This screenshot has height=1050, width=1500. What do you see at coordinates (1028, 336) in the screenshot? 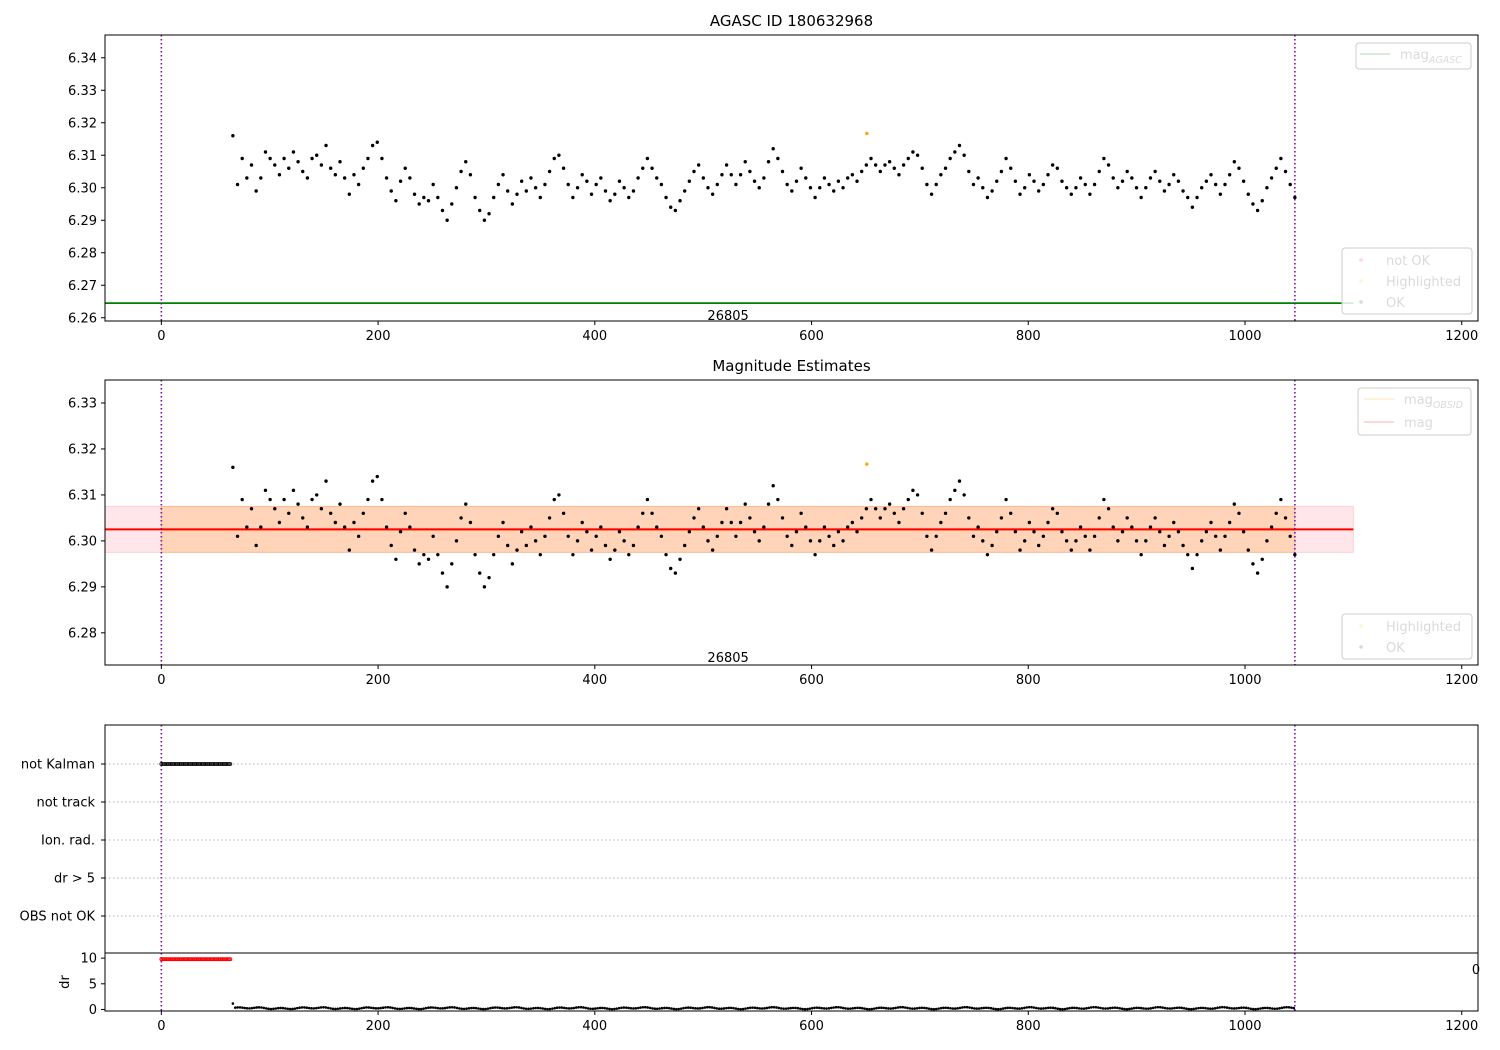
I see `x-tick-label: 800` at bounding box center [1028, 336].